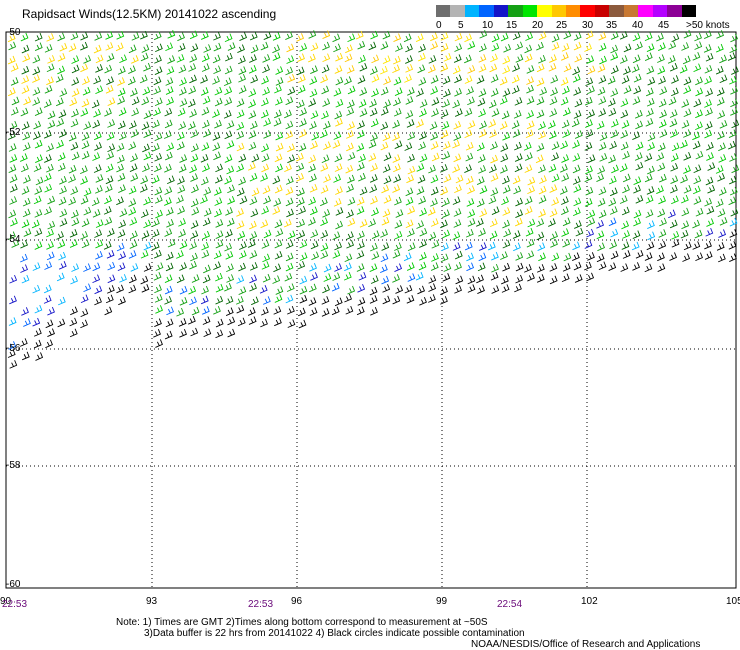 Image resolution: width=740 pixels, height=650 pixels. I want to click on y-tick-label: -58, so click(13, 465).